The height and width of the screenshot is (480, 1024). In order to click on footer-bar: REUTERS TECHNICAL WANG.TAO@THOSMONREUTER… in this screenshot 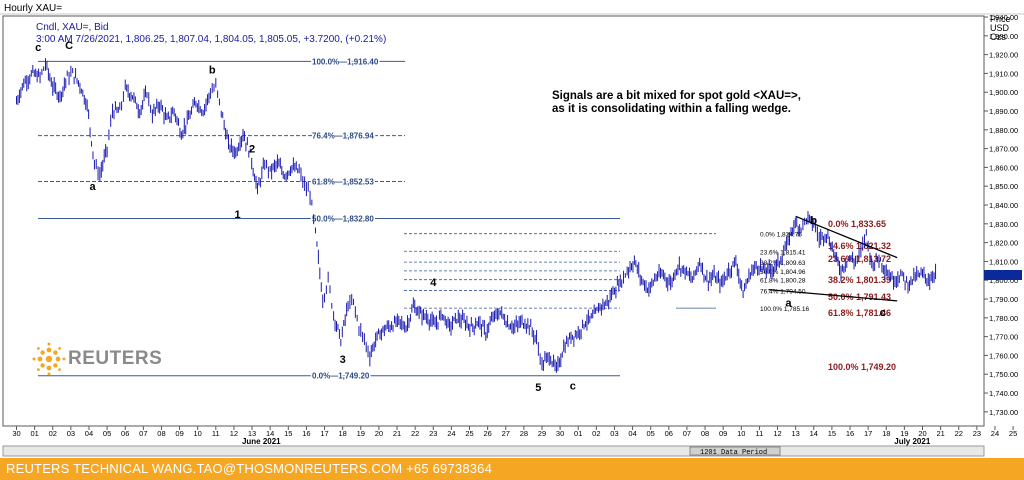, I will do `click(512, 469)`.